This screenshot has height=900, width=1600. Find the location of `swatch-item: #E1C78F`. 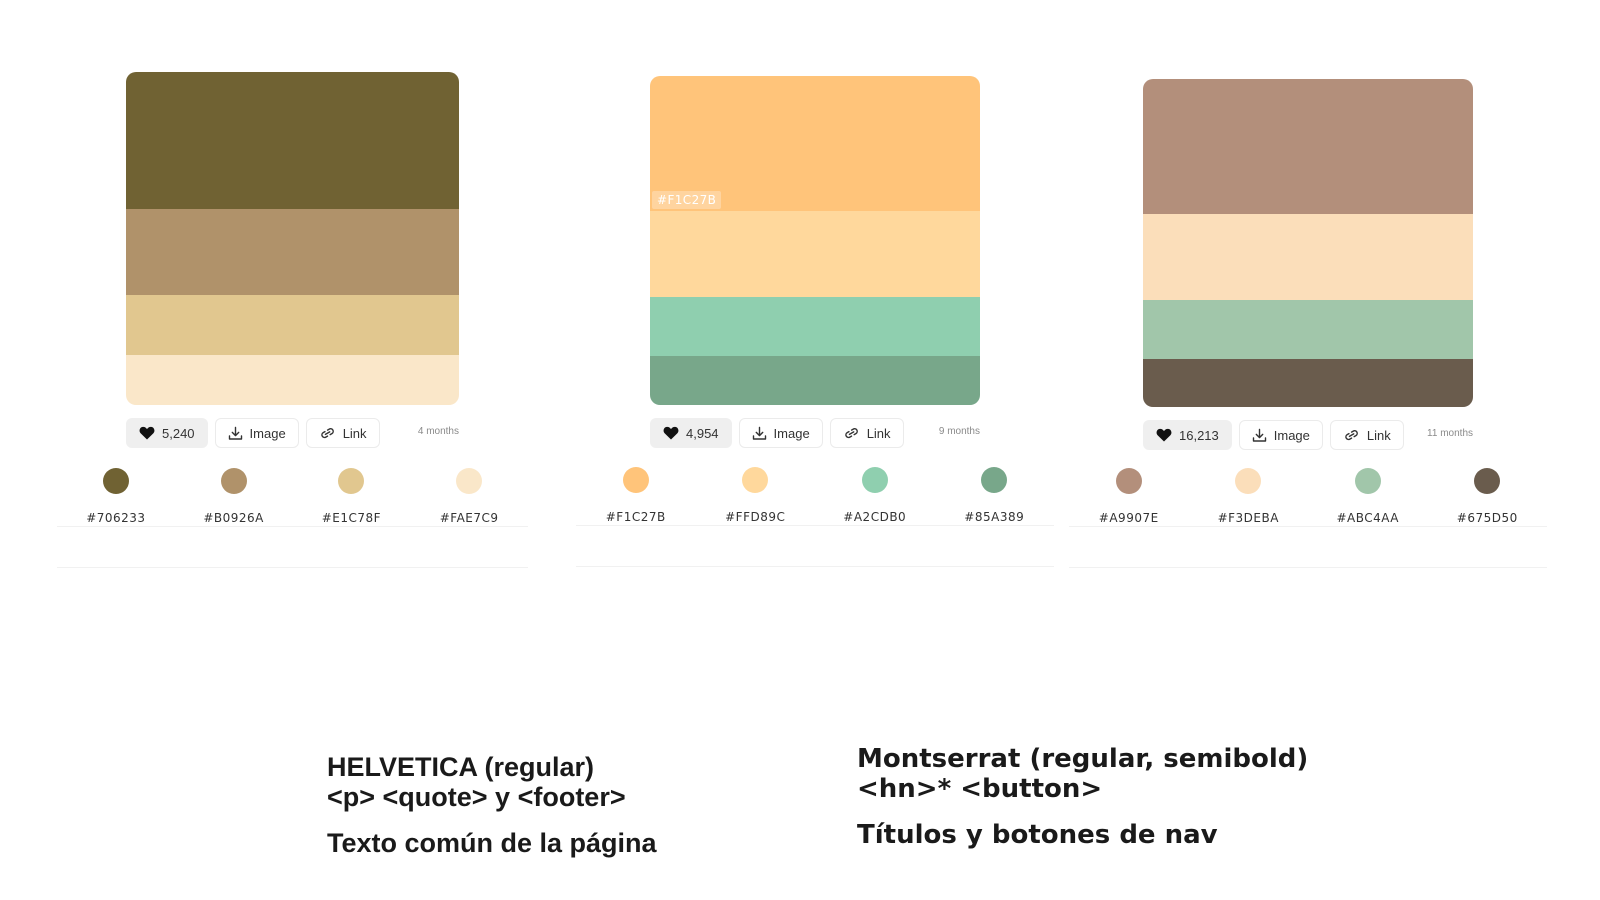

swatch-item: #E1C78F is located at coordinates (352, 517).